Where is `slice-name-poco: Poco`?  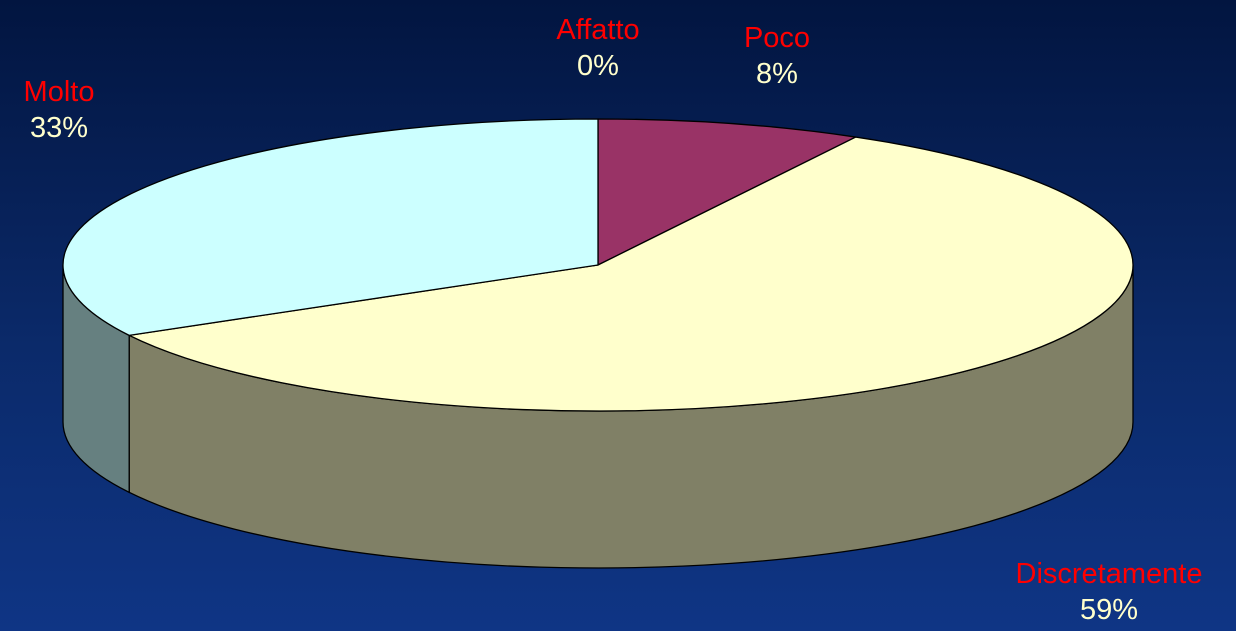
slice-name-poco: Poco is located at coordinates (777, 38).